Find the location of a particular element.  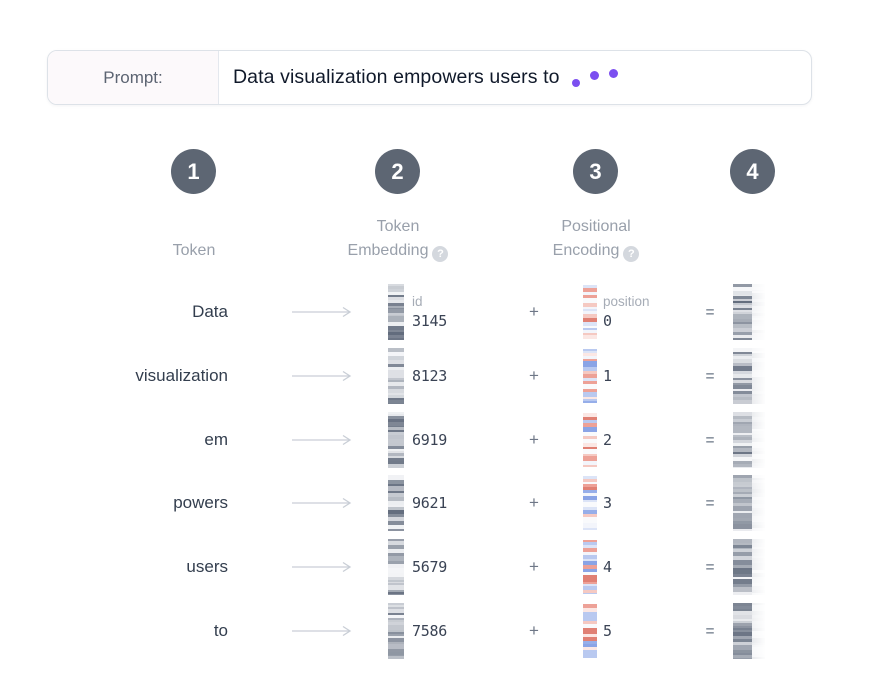

token-id-value: 8123 is located at coordinates (429, 375).